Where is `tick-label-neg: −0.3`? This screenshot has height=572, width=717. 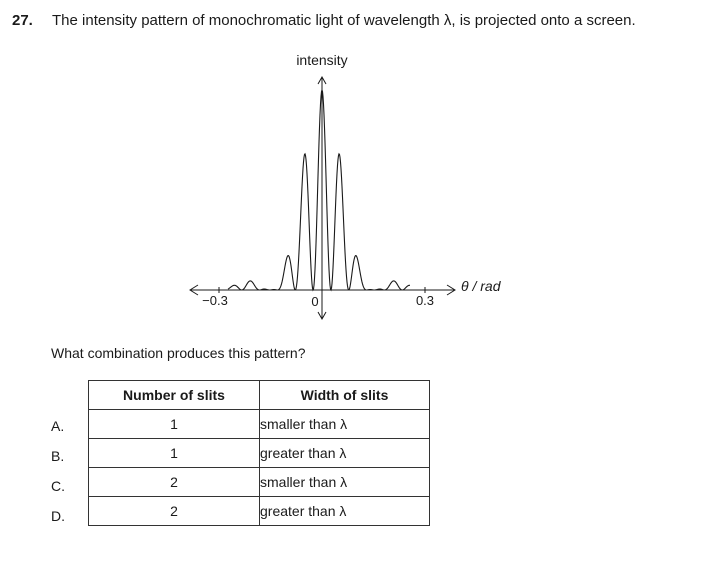 tick-label-neg: −0.3 is located at coordinates (215, 300).